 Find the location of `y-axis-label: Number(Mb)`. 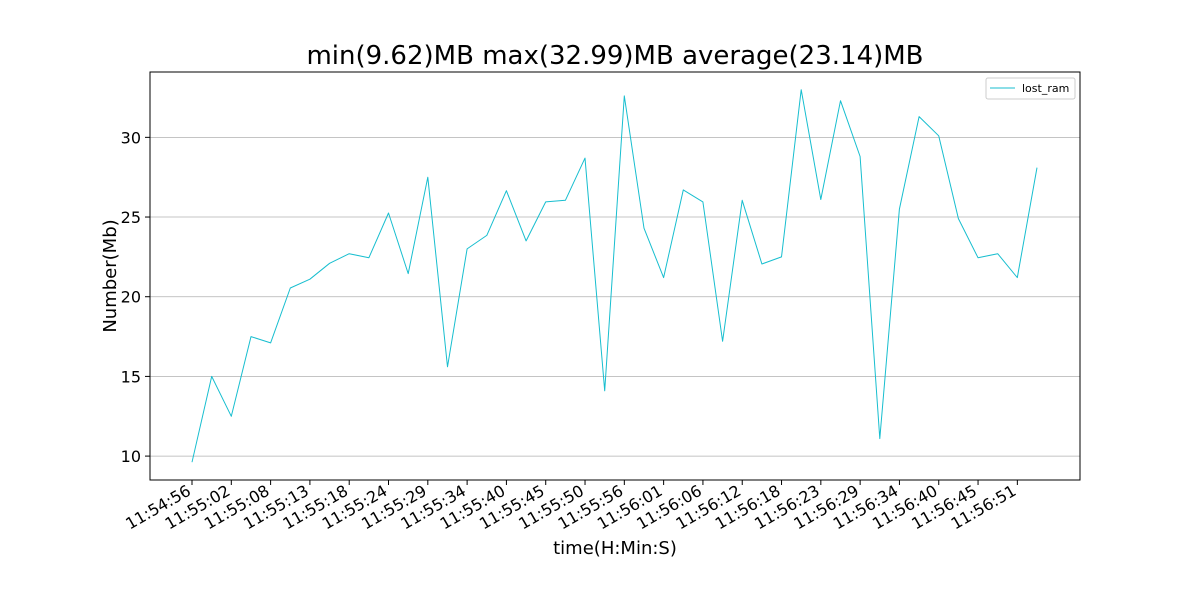

y-axis-label: Number(Mb) is located at coordinates (110, 275).